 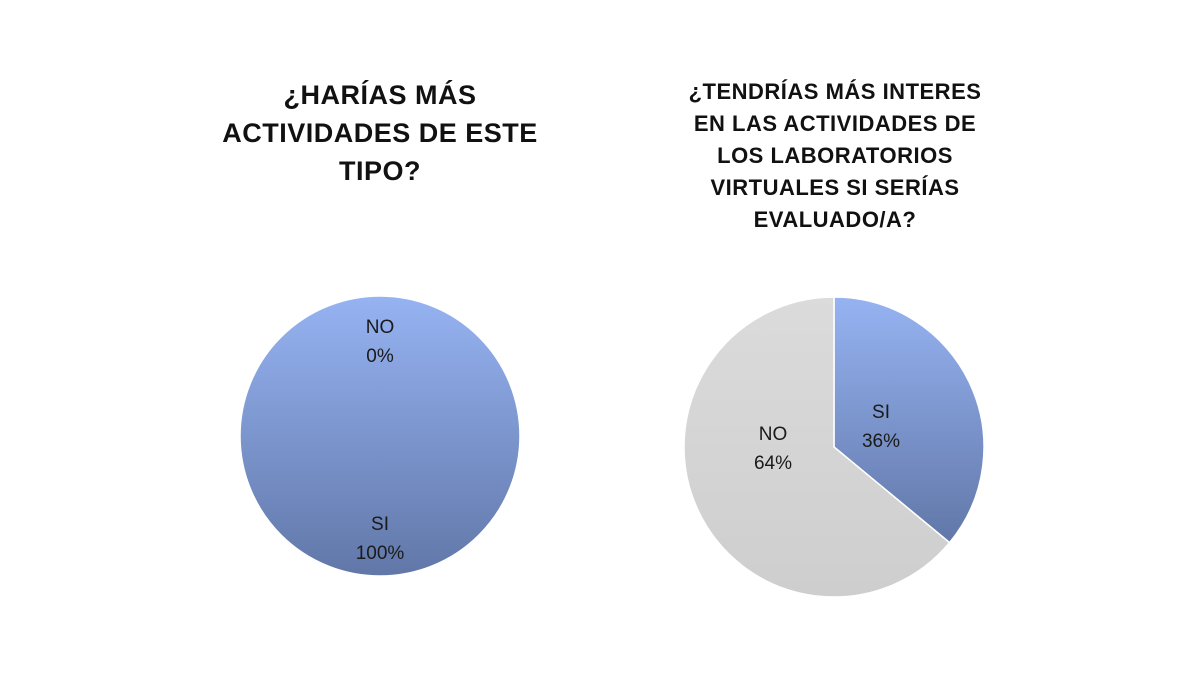 I want to click on pie-slice-tendrias-no, so click(x=817, y=447).